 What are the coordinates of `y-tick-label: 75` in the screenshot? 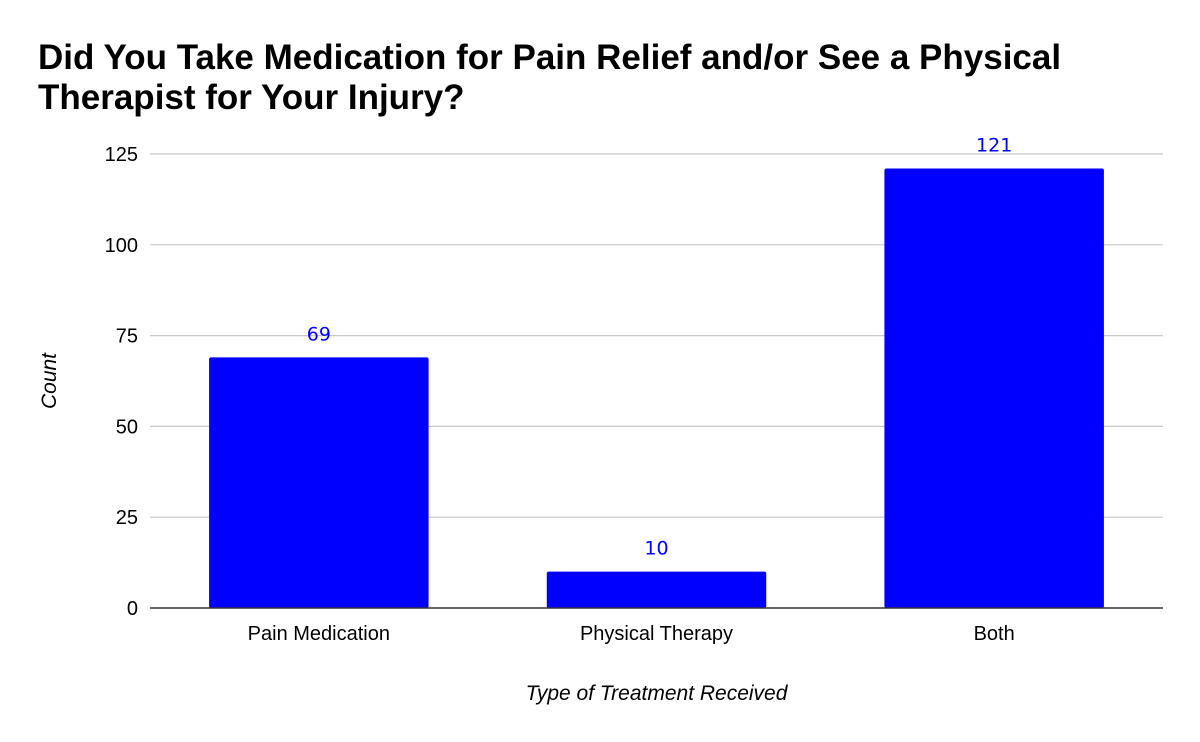 It's located at (127, 337).